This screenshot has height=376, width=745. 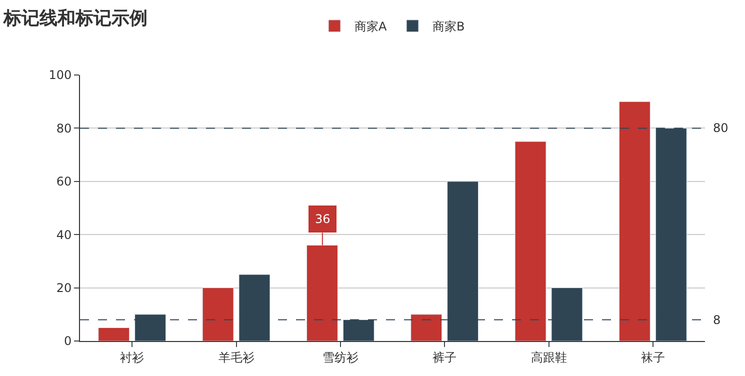 I want to click on annotation: 36, so click(x=322, y=219).